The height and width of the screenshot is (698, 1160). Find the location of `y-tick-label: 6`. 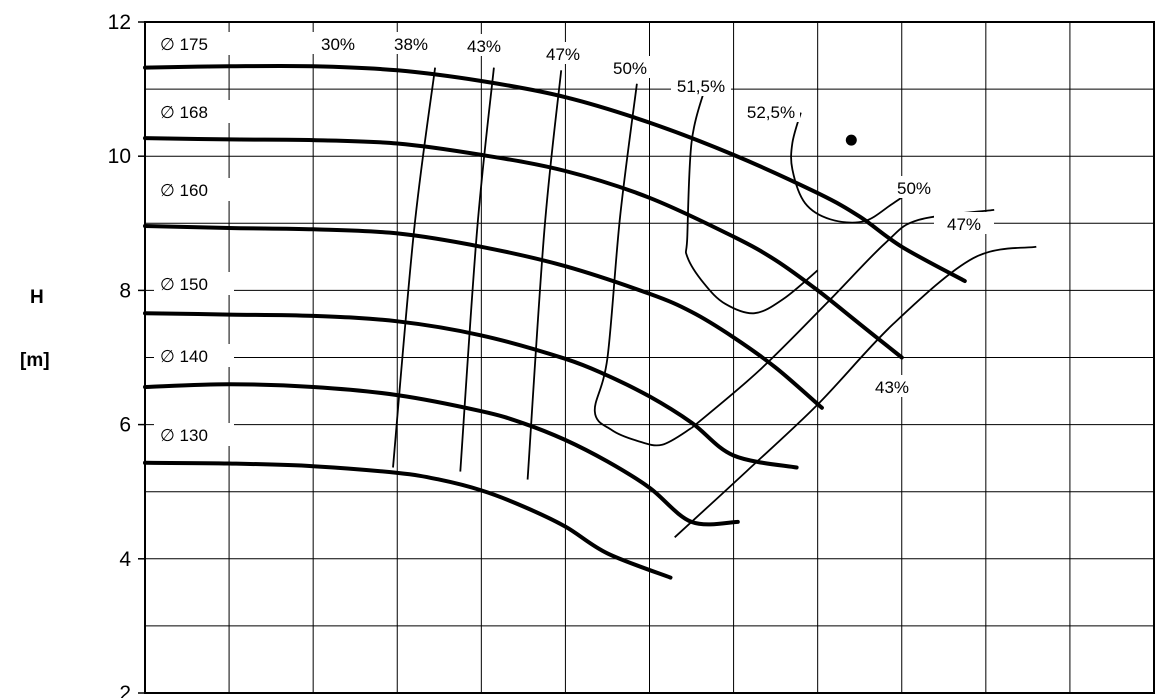

y-tick-label: 6 is located at coordinates (125, 425).